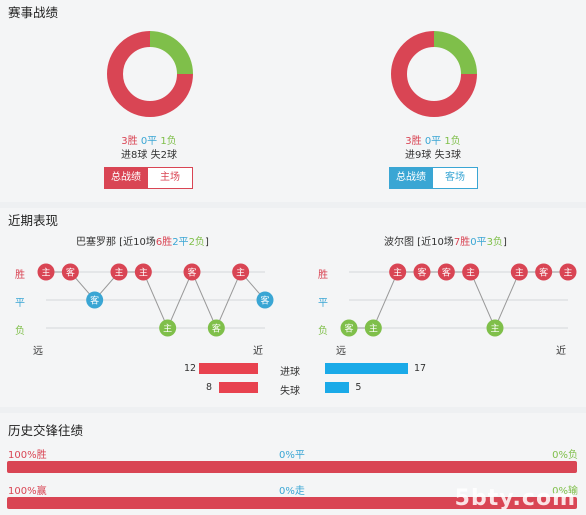  Describe the element at coordinates (455, 178) in the screenshot. I see `tab-away-right: 客场` at that location.